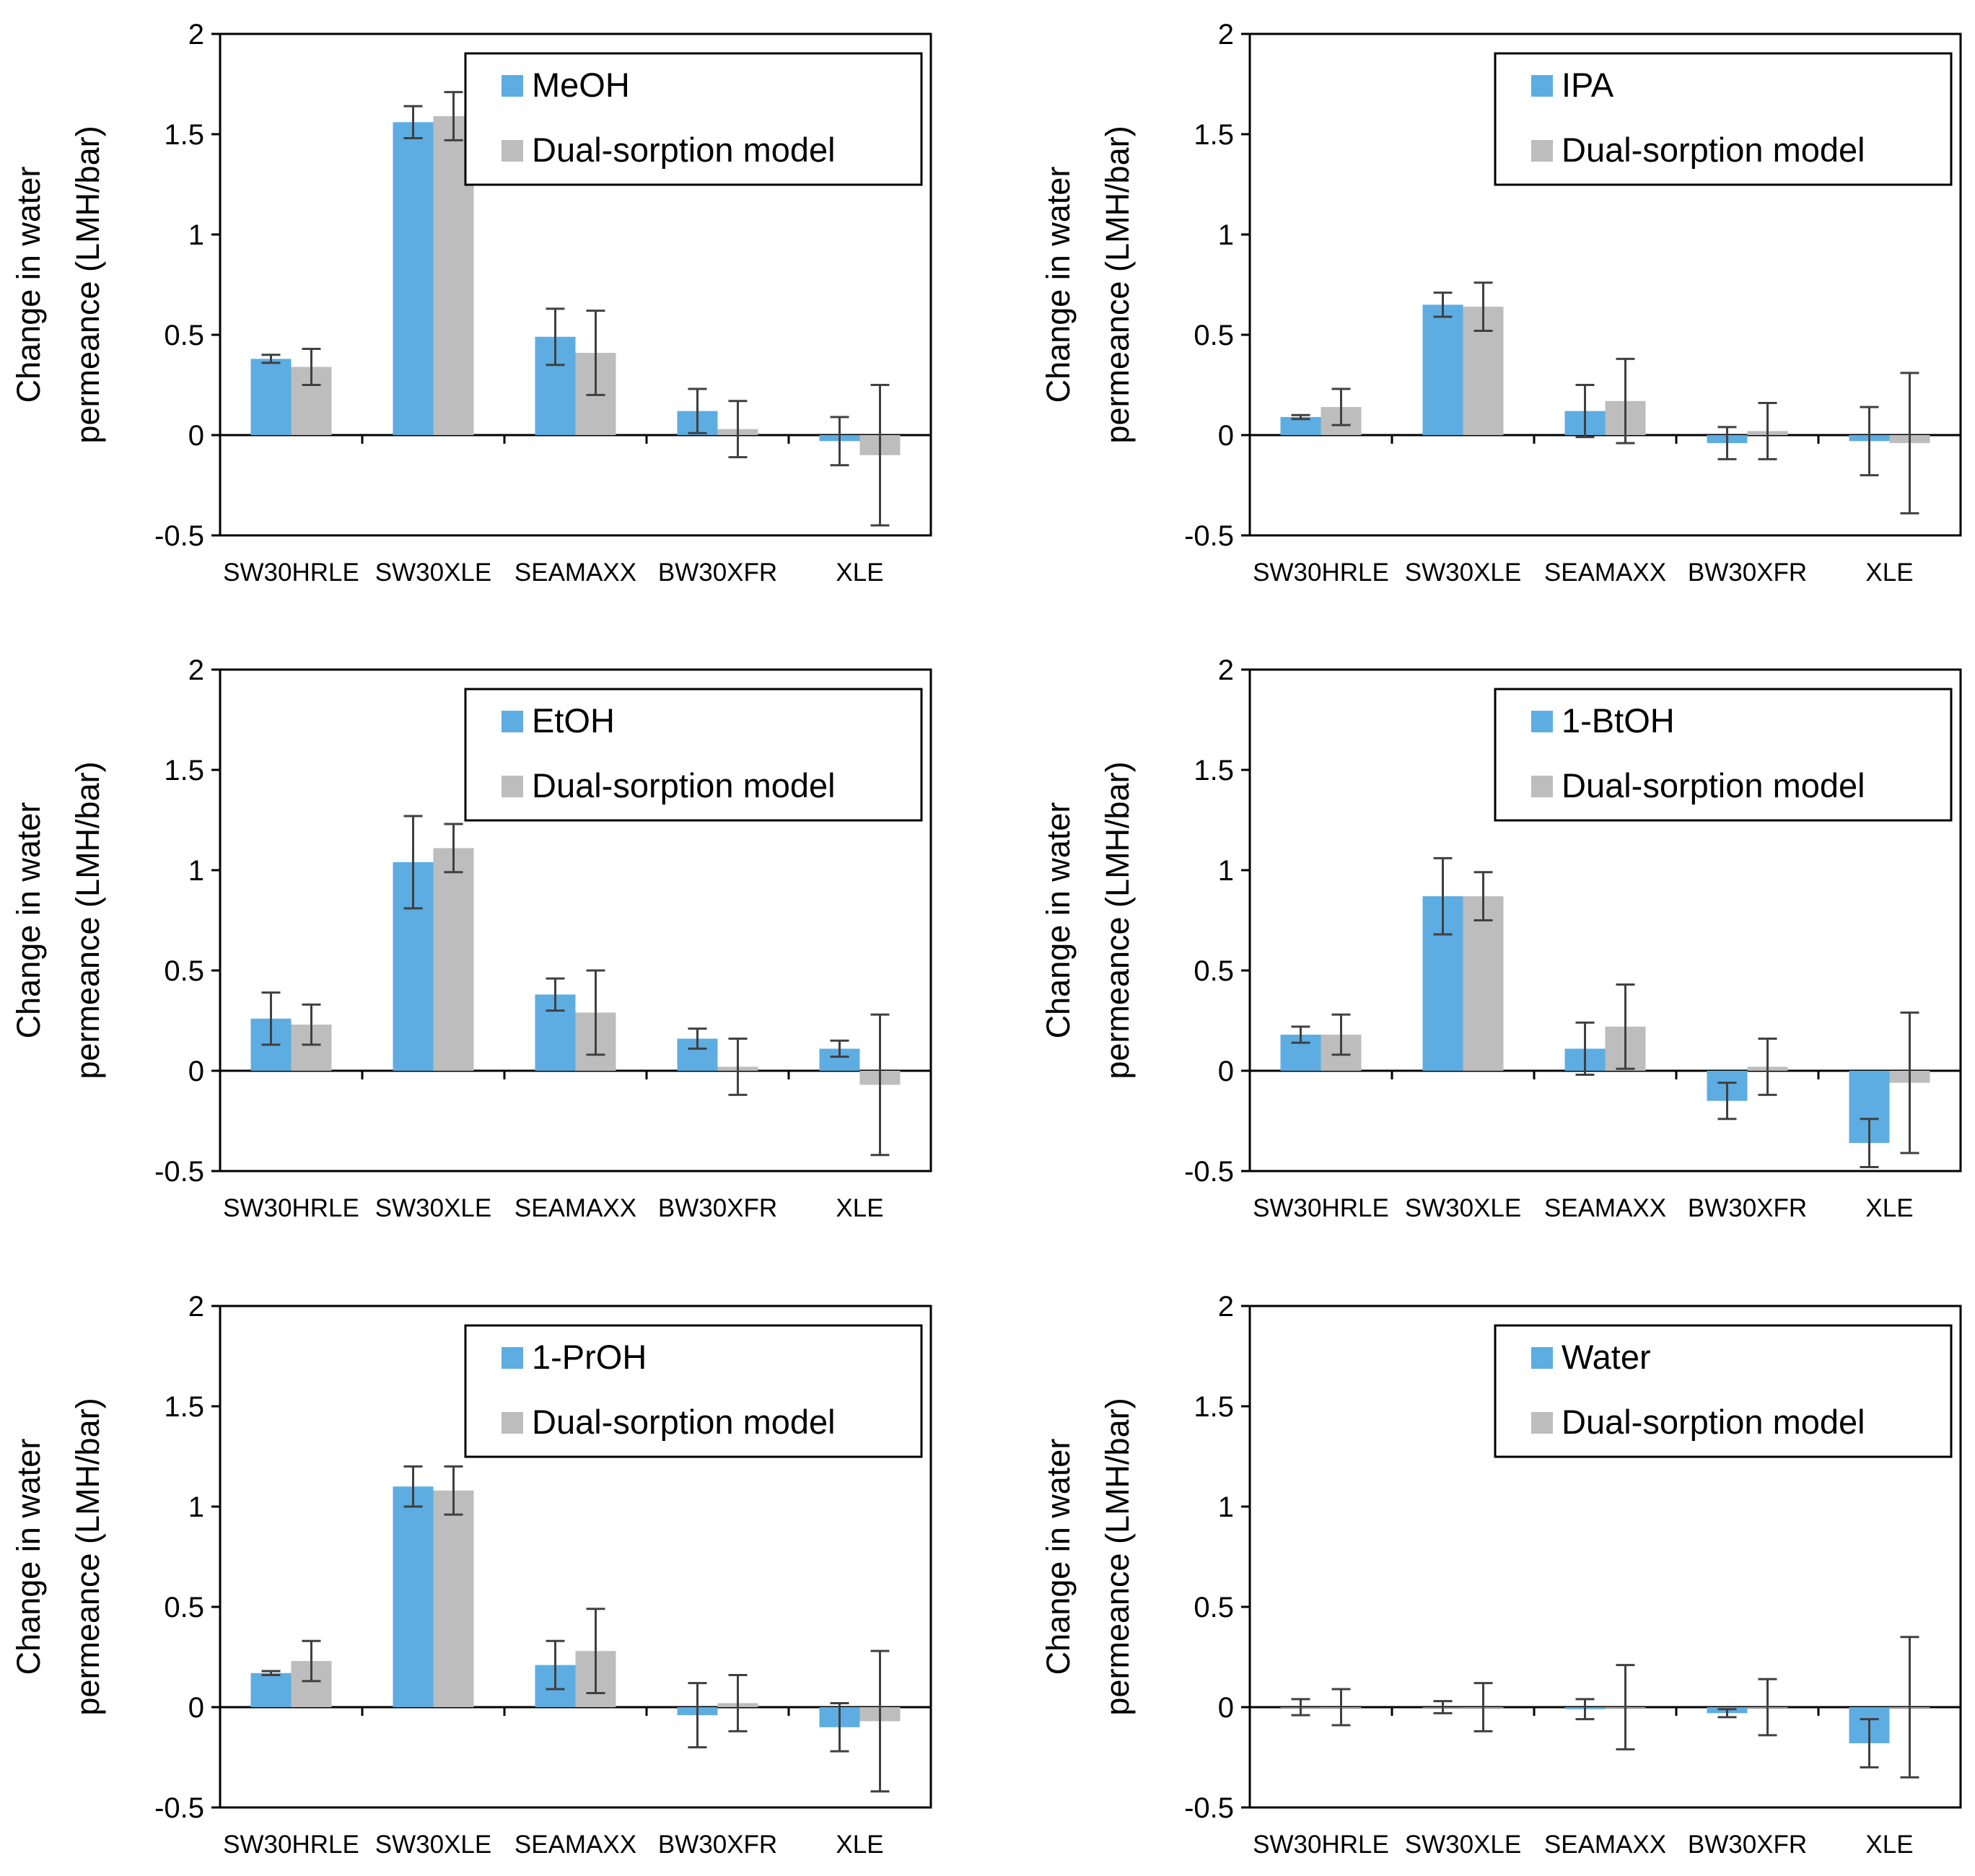 This screenshot has height=1876, width=1975. I want to click on legend: Water Dual-sorption model, so click(1723, 1391).